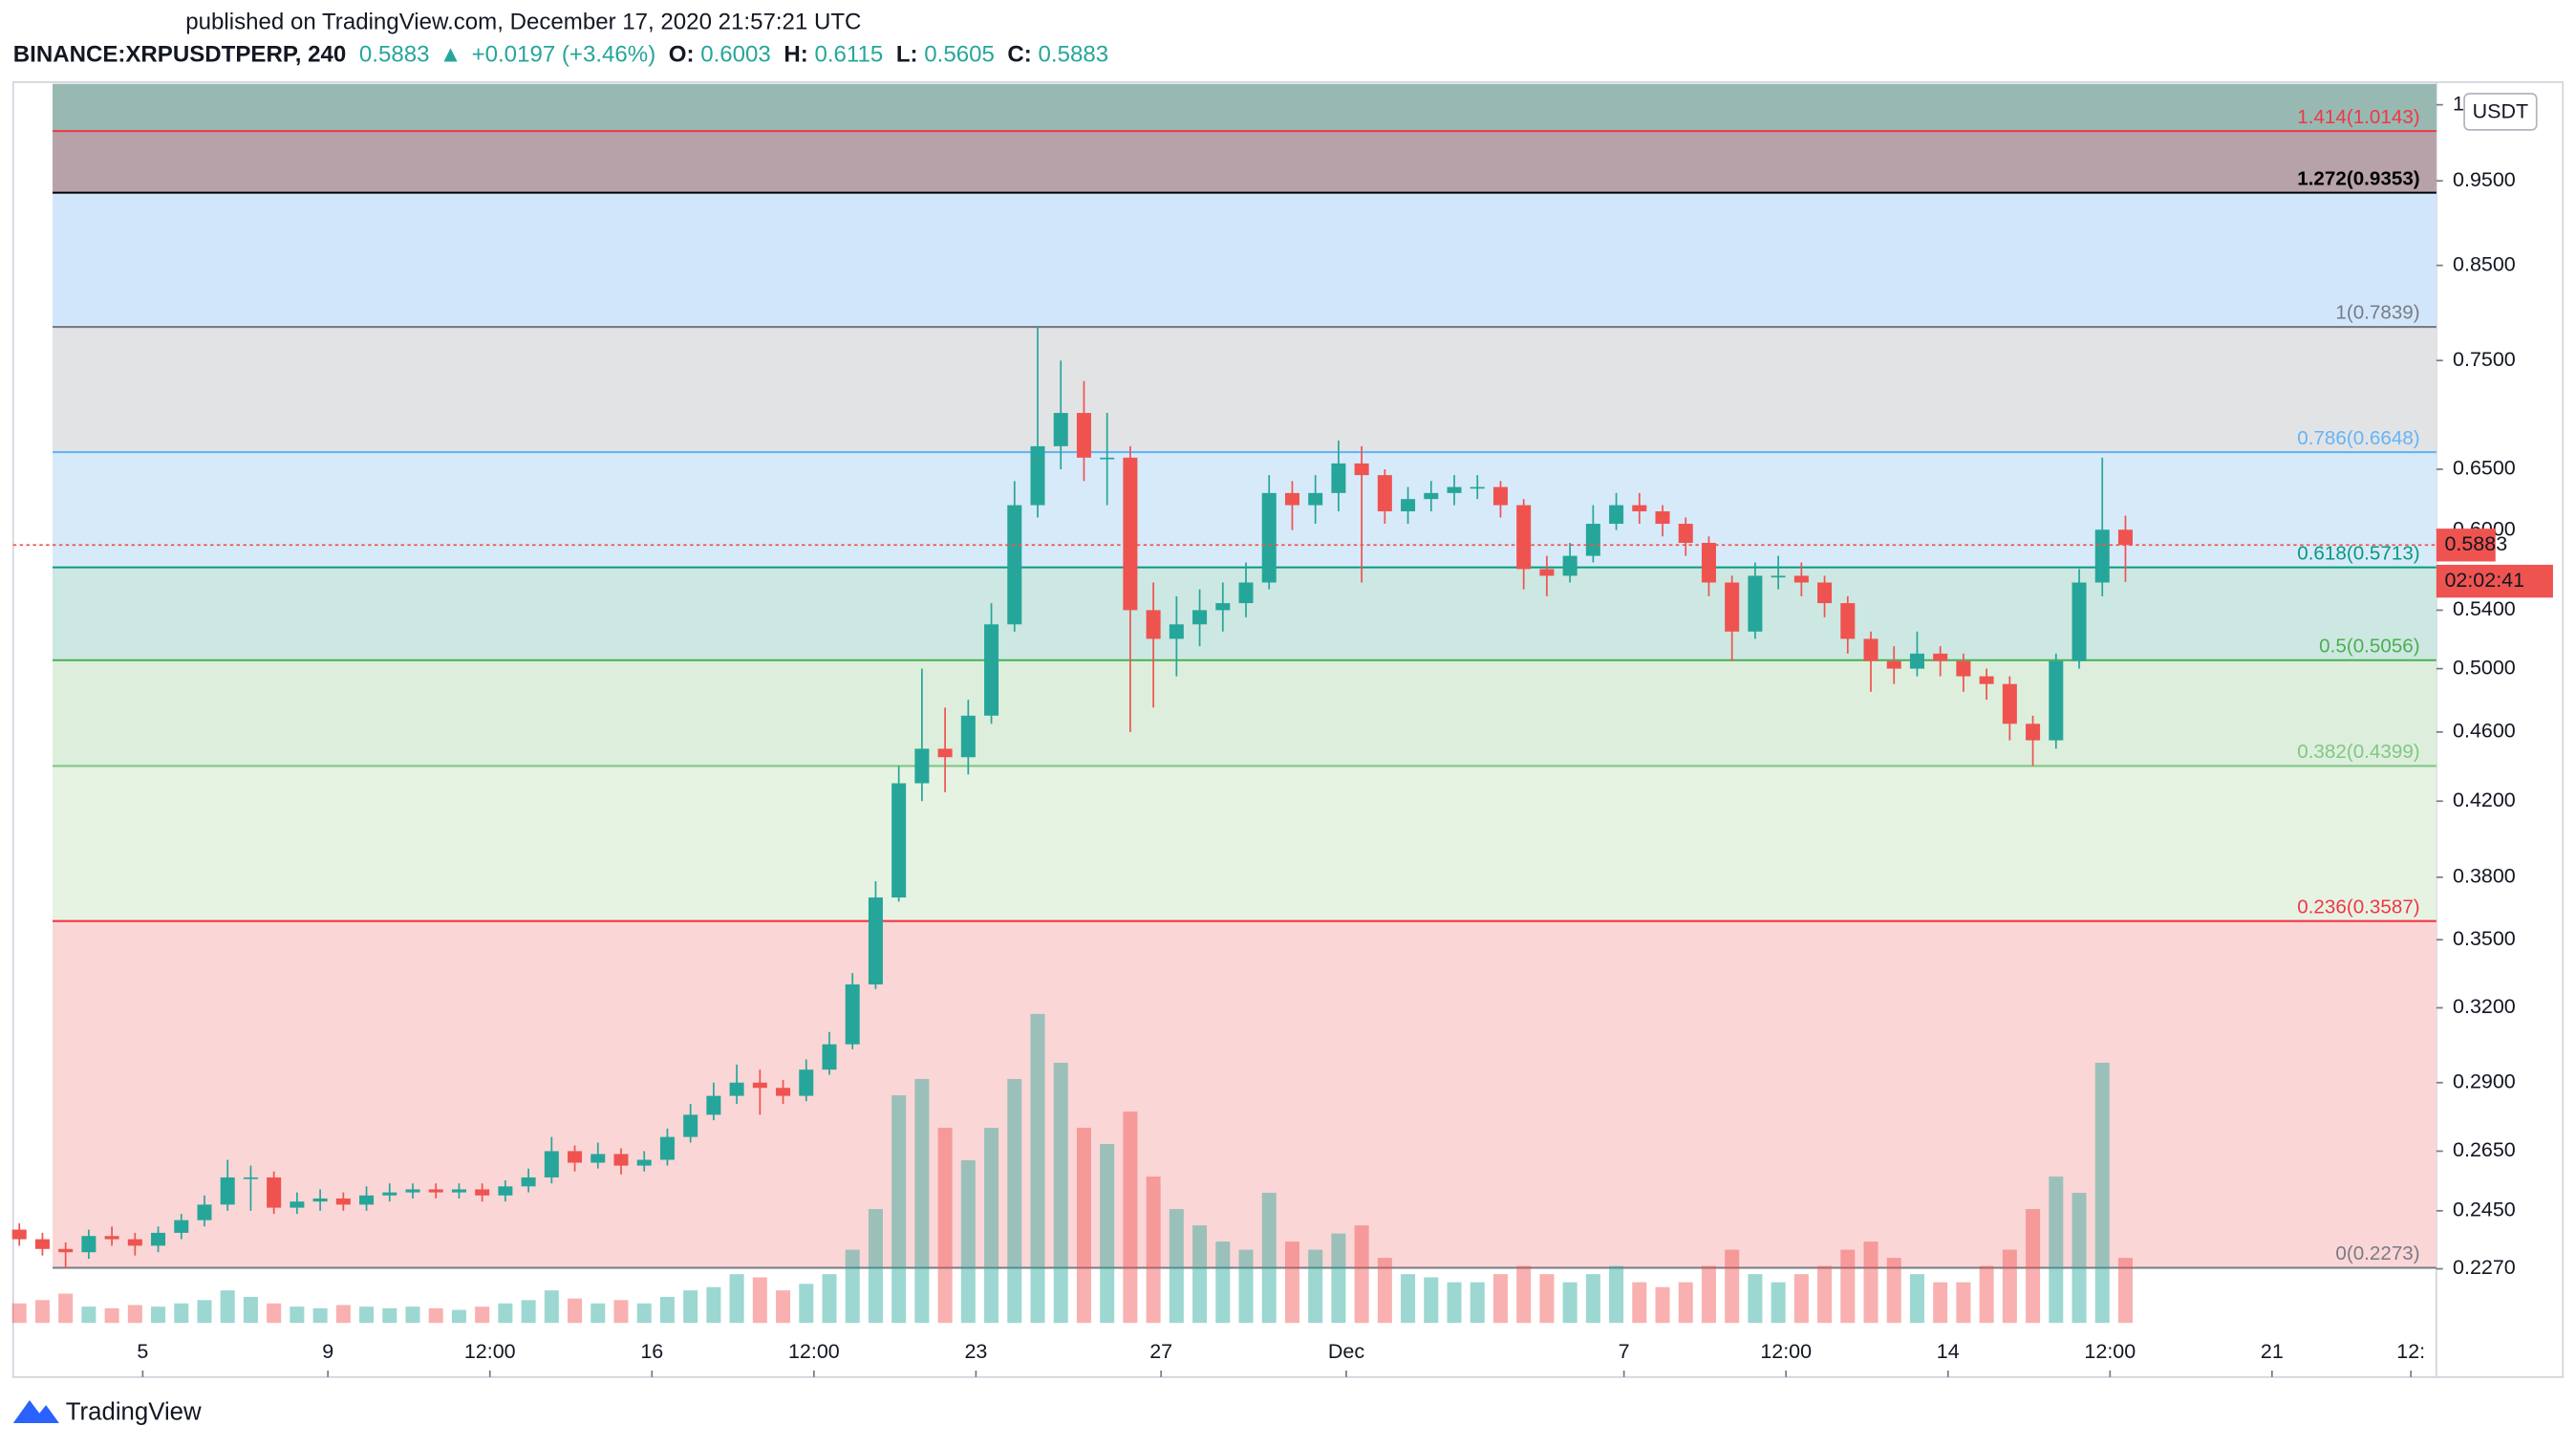  What do you see at coordinates (2500, 112) in the screenshot?
I see `currency-box` at bounding box center [2500, 112].